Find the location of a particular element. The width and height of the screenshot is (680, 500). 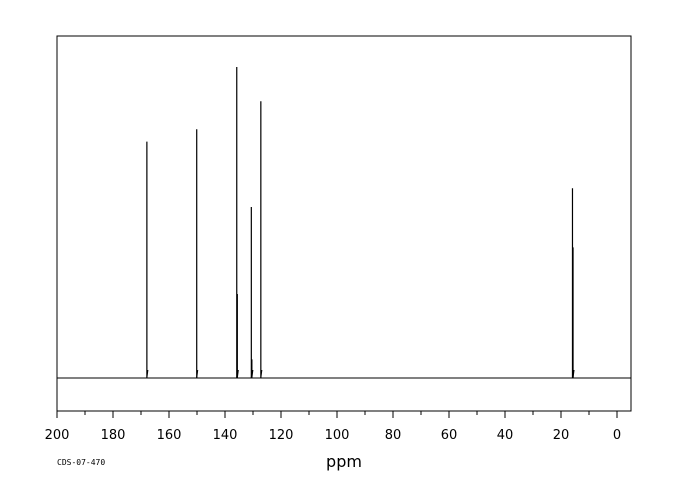

x-axis-ticks is located at coordinates (337, 414).